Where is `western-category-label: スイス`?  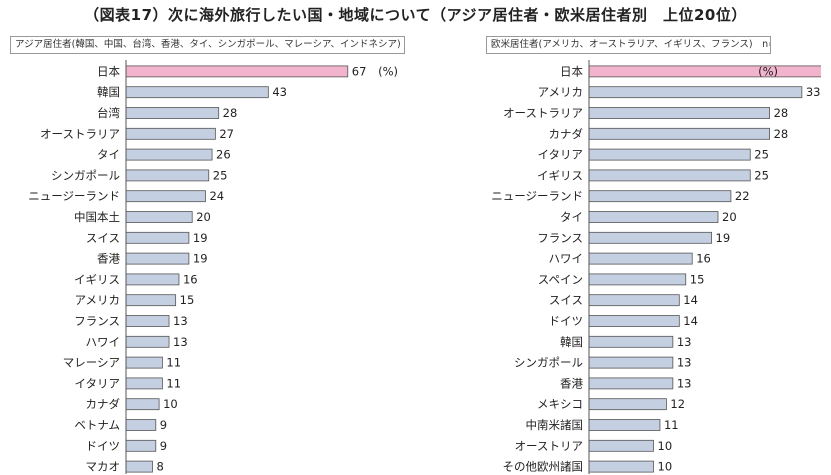 western-category-label: スイス is located at coordinates (566, 300).